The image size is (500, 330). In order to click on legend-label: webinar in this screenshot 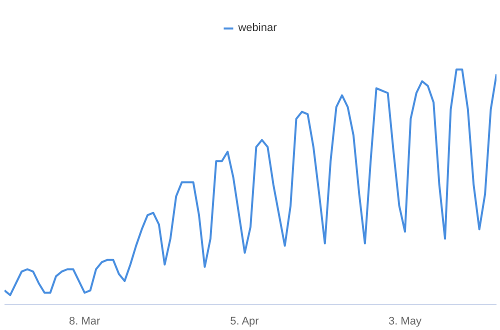, I will do `click(257, 28)`.